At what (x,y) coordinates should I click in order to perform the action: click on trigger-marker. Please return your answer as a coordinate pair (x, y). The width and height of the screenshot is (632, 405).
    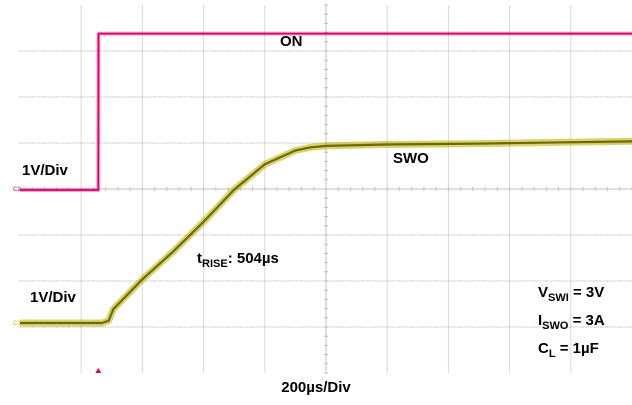
    Looking at the image, I should click on (98, 370).